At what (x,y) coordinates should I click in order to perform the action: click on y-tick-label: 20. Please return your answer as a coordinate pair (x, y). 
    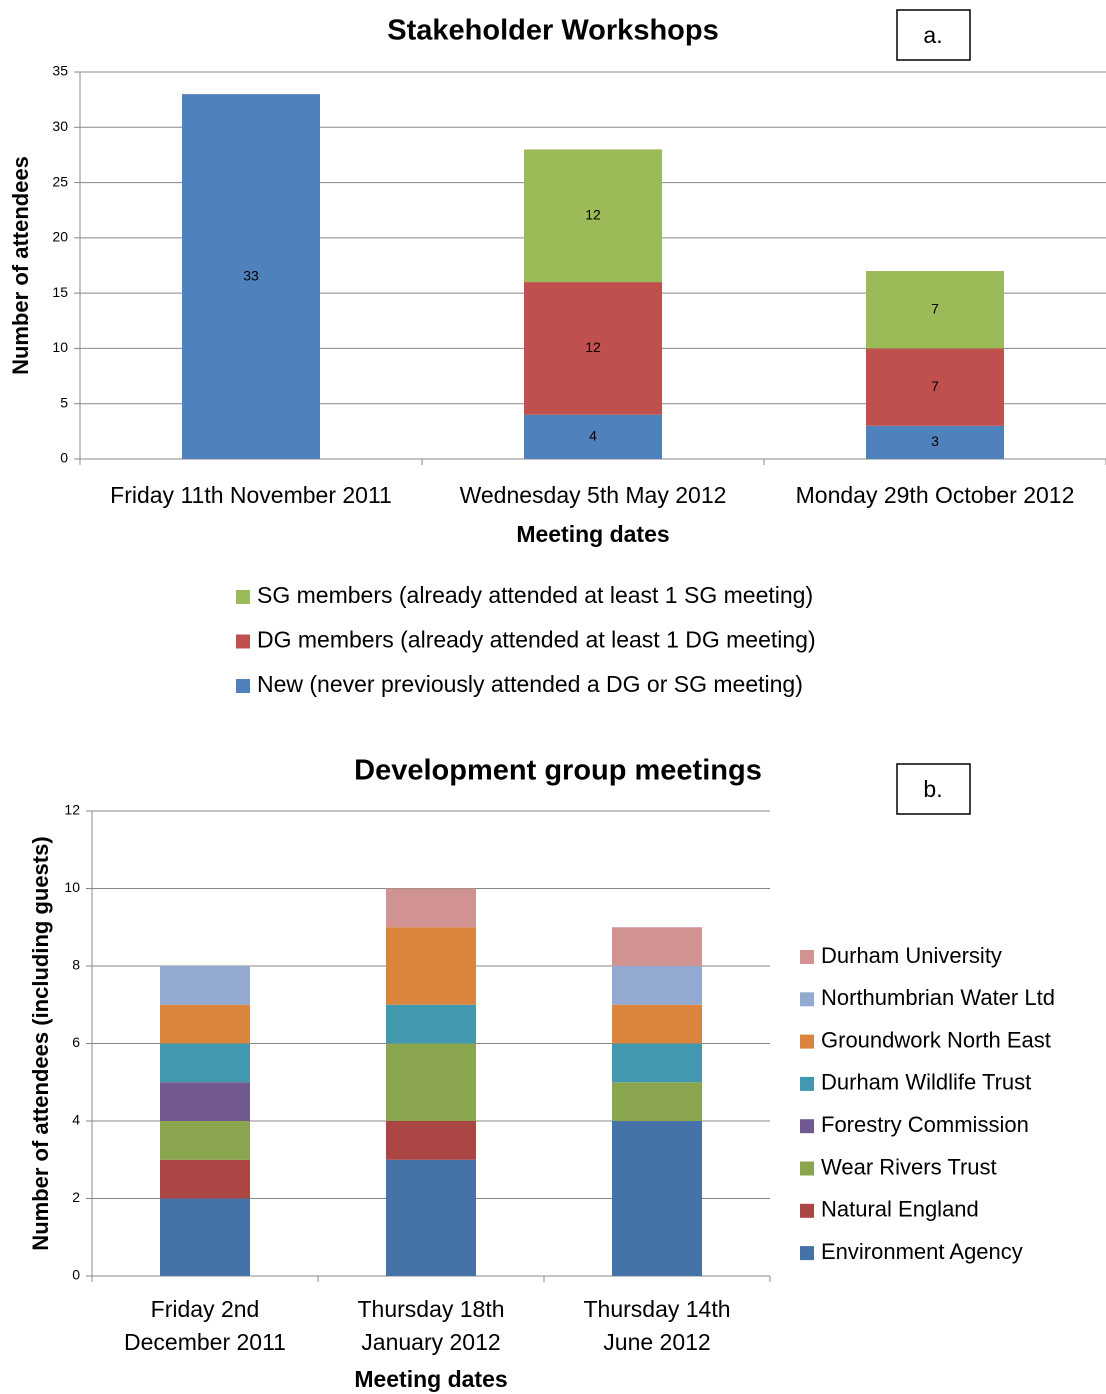
    Looking at the image, I should click on (60, 237).